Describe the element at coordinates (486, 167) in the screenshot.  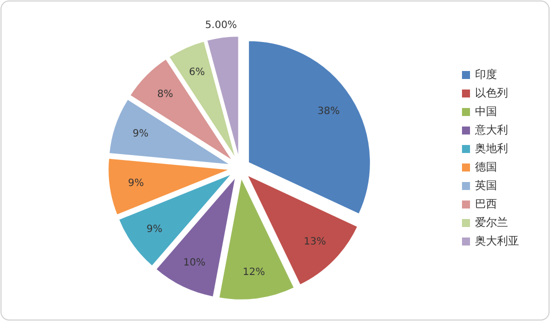
I see `legend-label: 德国` at that location.